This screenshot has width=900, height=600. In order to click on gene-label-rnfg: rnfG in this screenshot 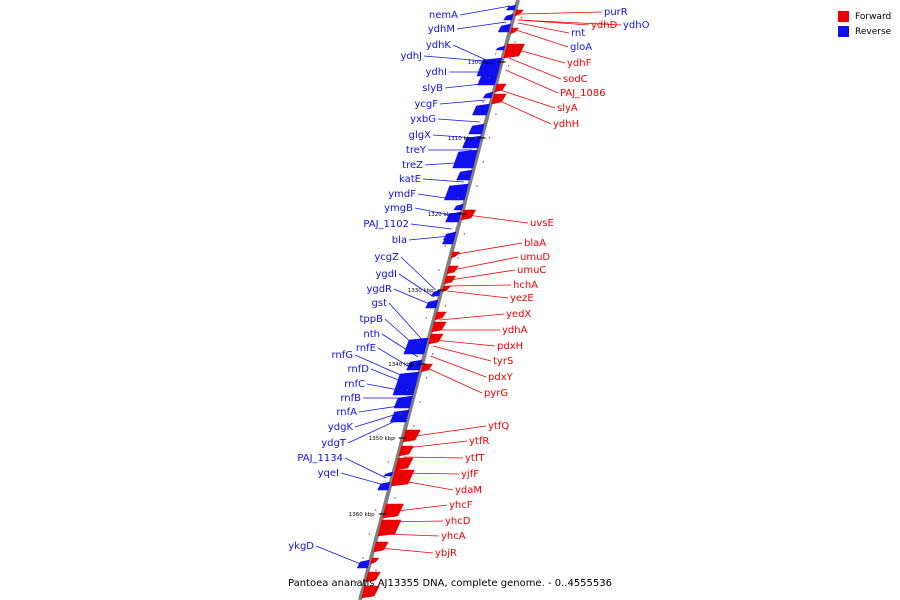, I will do `click(342, 355)`.